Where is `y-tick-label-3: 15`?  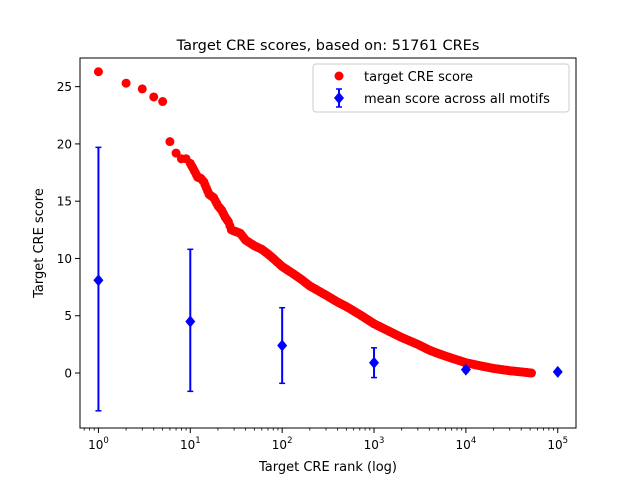 y-tick-label-3: 15 is located at coordinates (64, 202).